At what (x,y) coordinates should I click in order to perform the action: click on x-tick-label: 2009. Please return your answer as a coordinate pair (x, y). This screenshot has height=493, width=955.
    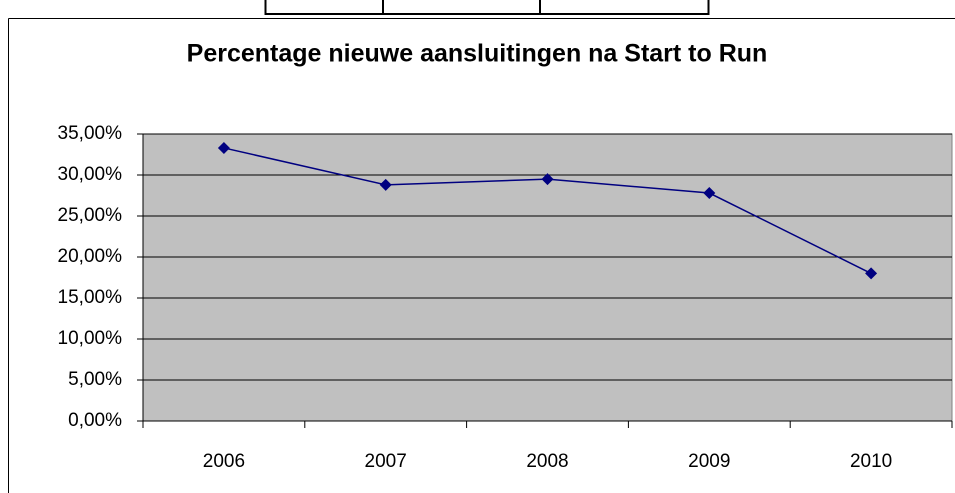
    Looking at the image, I should click on (709, 461).